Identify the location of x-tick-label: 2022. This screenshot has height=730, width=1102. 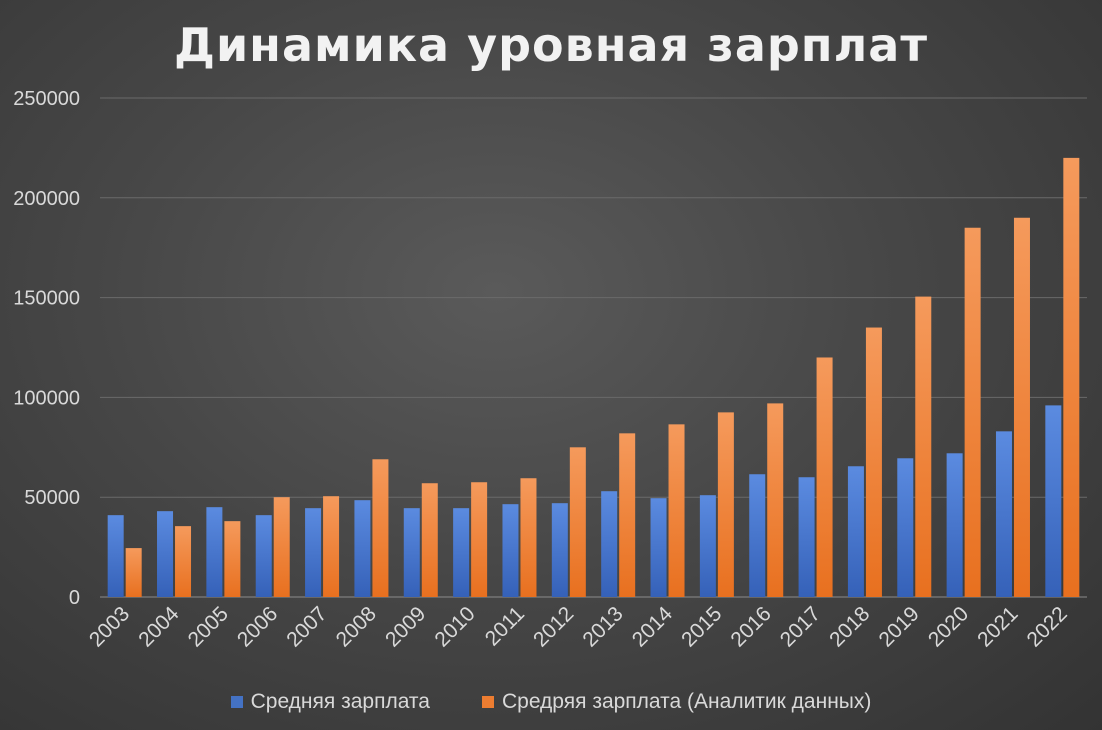
(1047, 626).